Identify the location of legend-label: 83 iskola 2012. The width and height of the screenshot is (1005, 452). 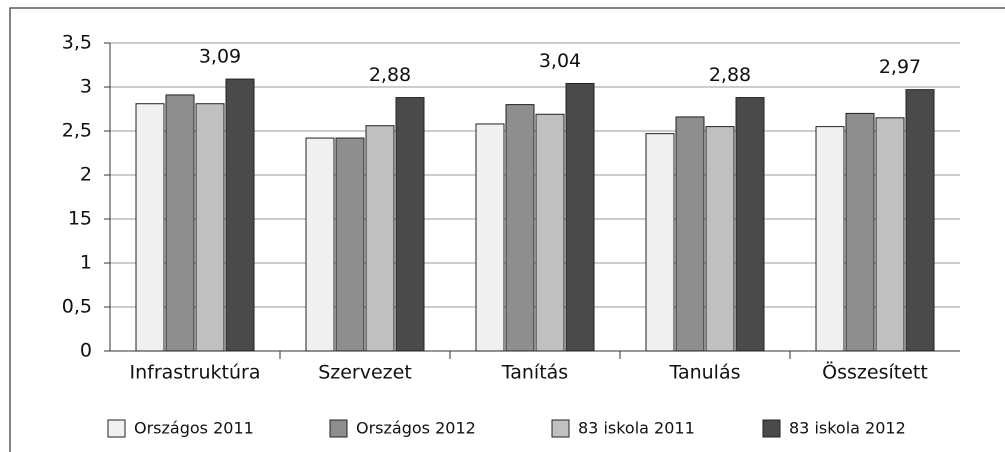
(847, 428).